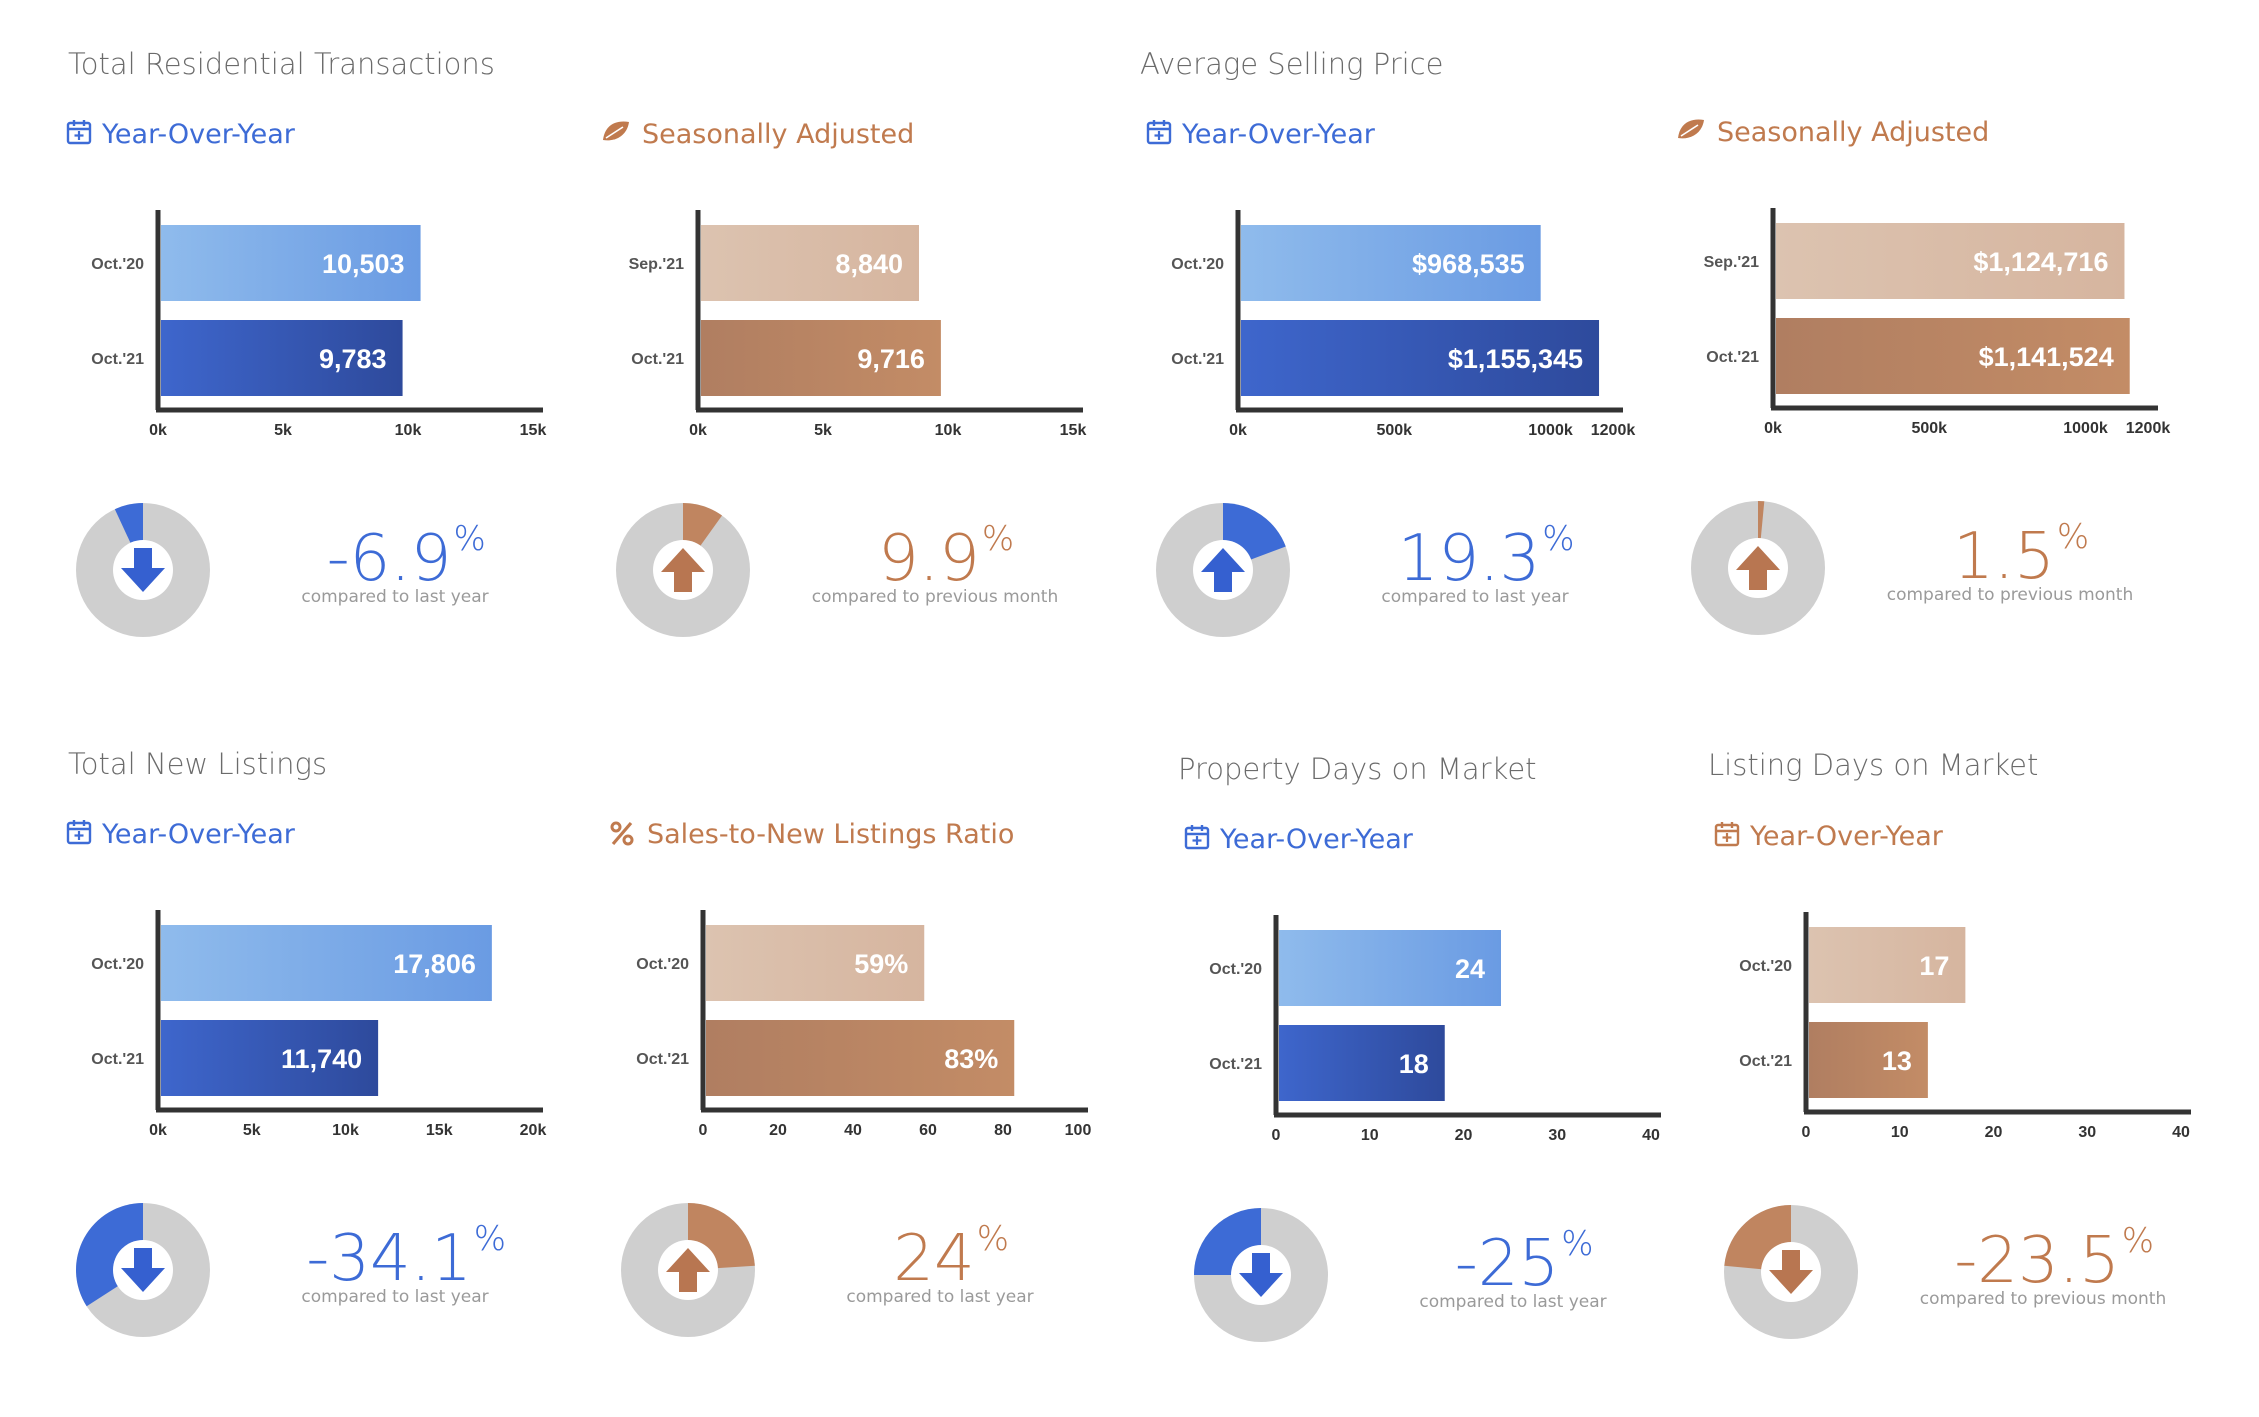 The height and width of the screenshot is (1417, 2259). I want to click on leaf-icon, so click(616, 131).